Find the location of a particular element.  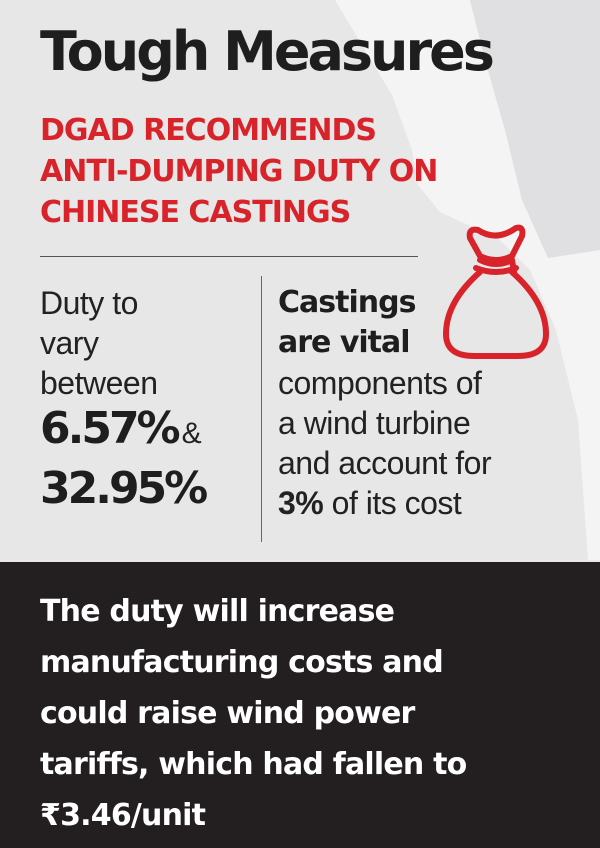

castings-cost-line: 3% of its cost is located at coordinates (428, 503).